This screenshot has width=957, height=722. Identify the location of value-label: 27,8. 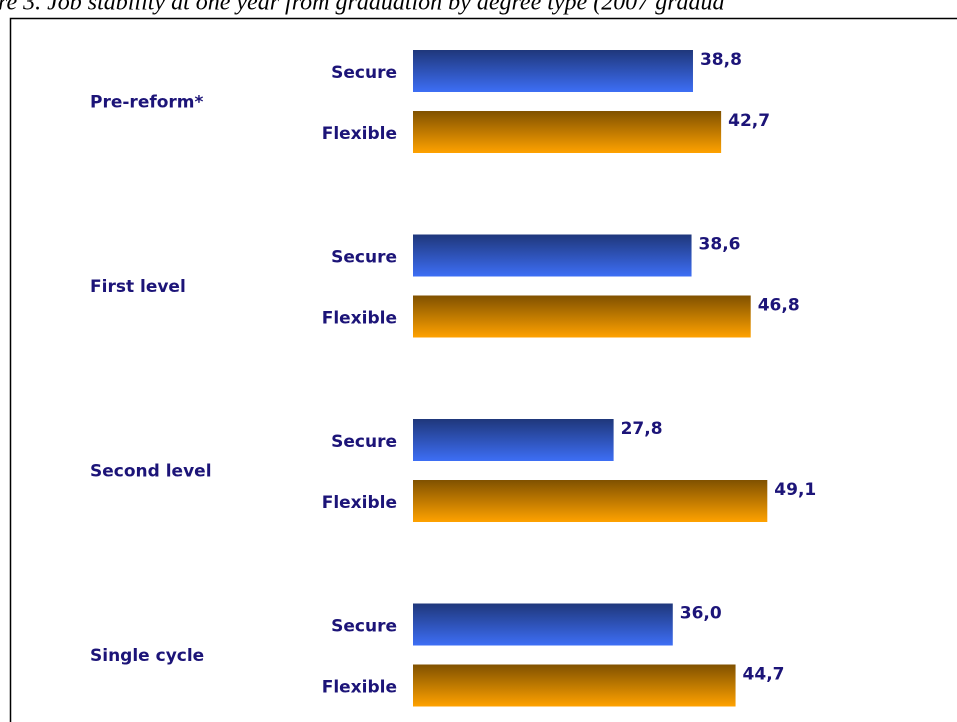
(642, 429).